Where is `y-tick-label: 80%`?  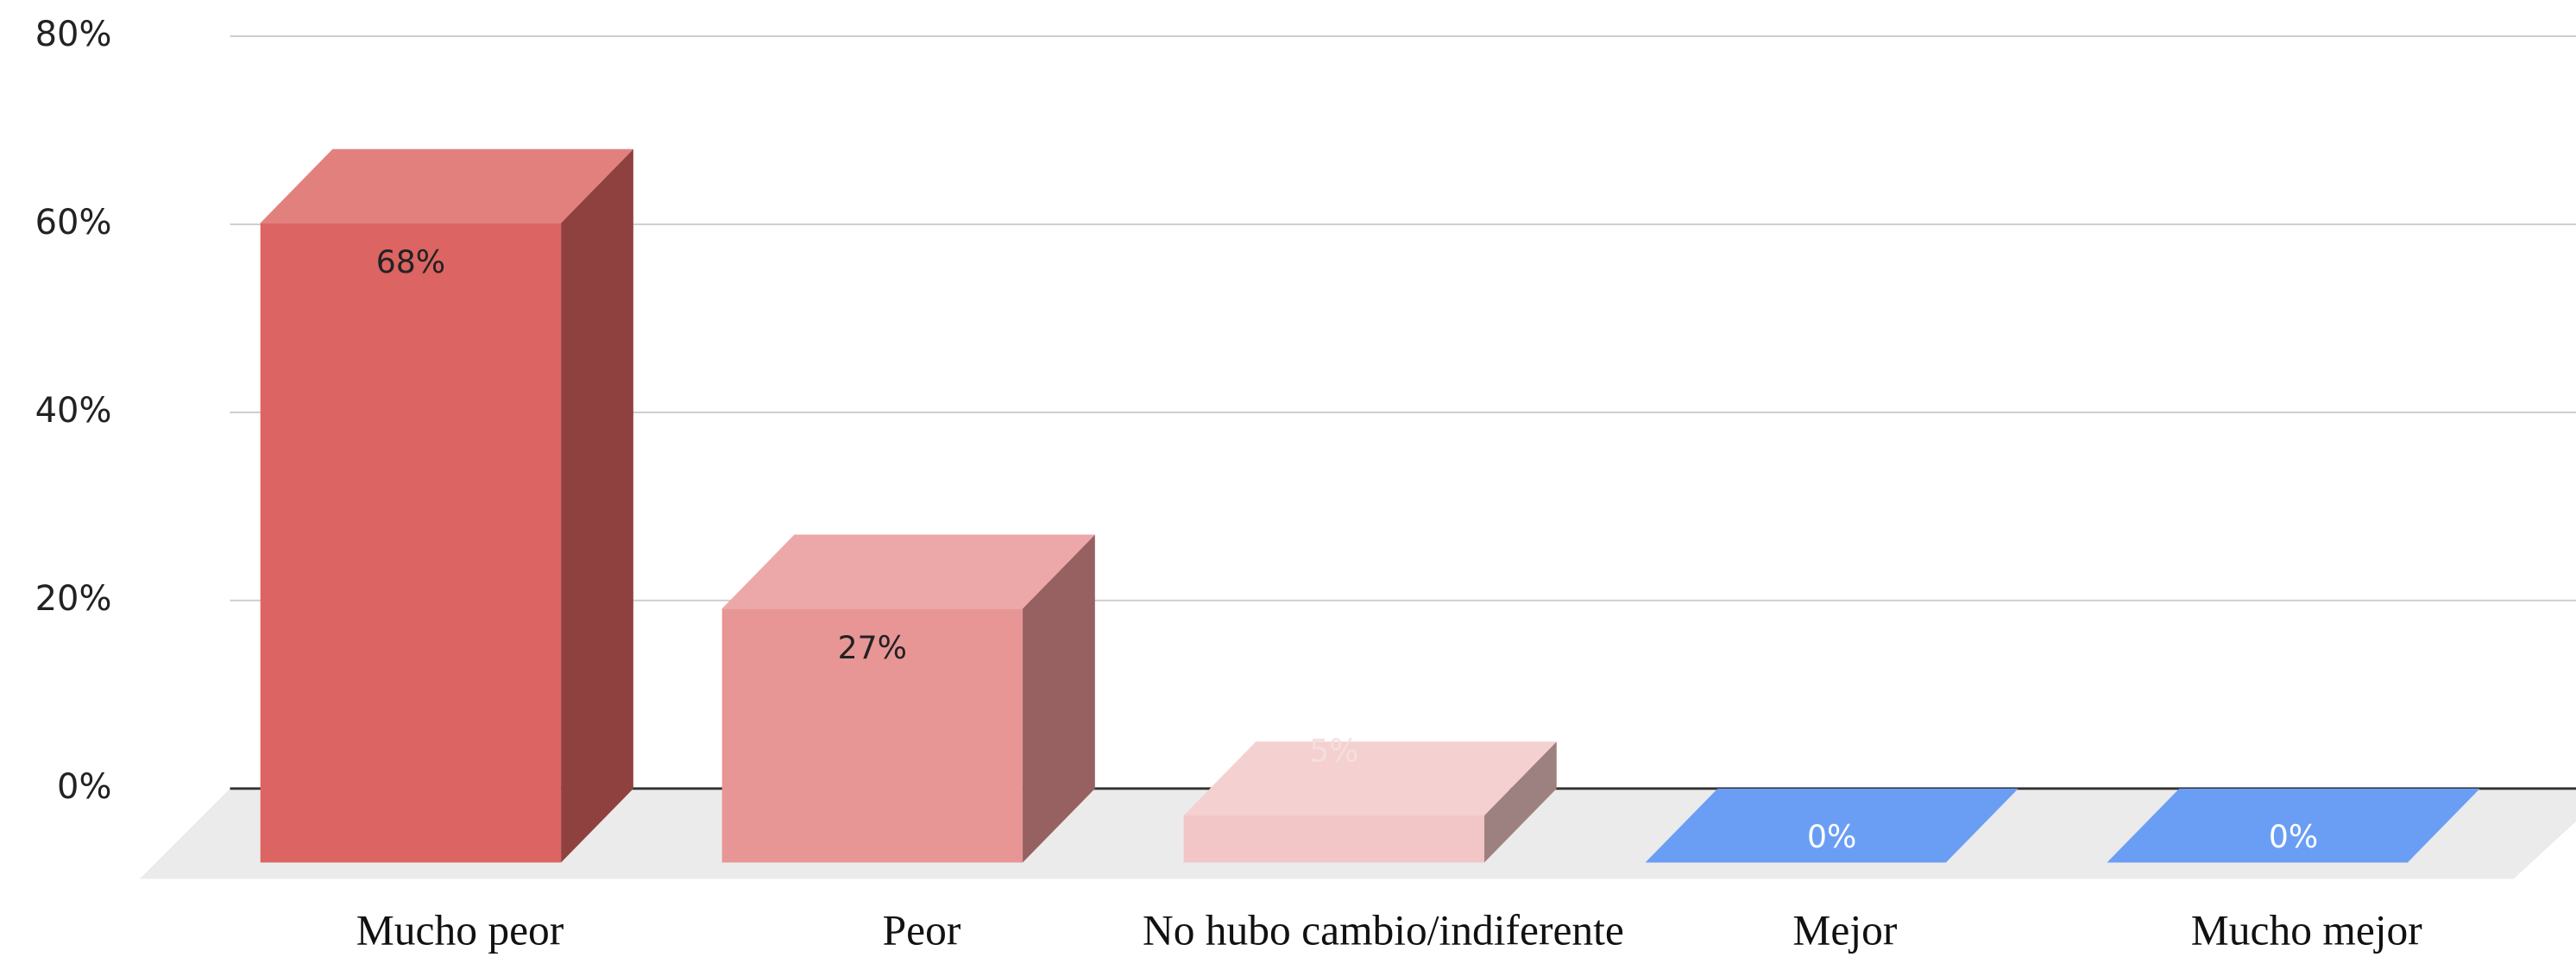
y-tick-label: 80% is located at coordinates (73, 35).